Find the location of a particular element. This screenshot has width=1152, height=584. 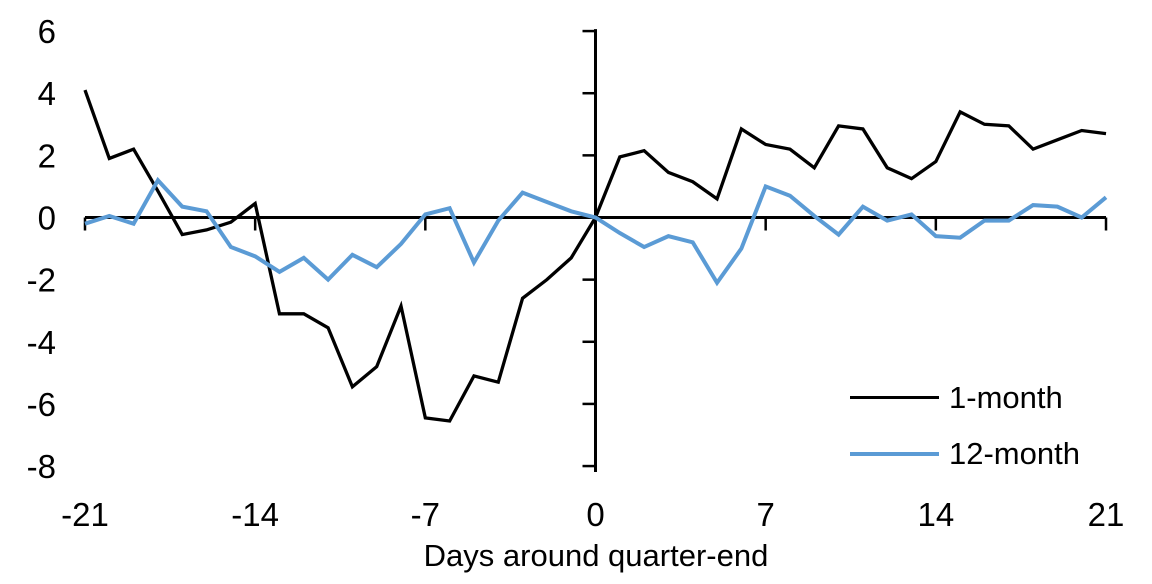

y-tick-label: -2 is located at coordinates (41, 280).